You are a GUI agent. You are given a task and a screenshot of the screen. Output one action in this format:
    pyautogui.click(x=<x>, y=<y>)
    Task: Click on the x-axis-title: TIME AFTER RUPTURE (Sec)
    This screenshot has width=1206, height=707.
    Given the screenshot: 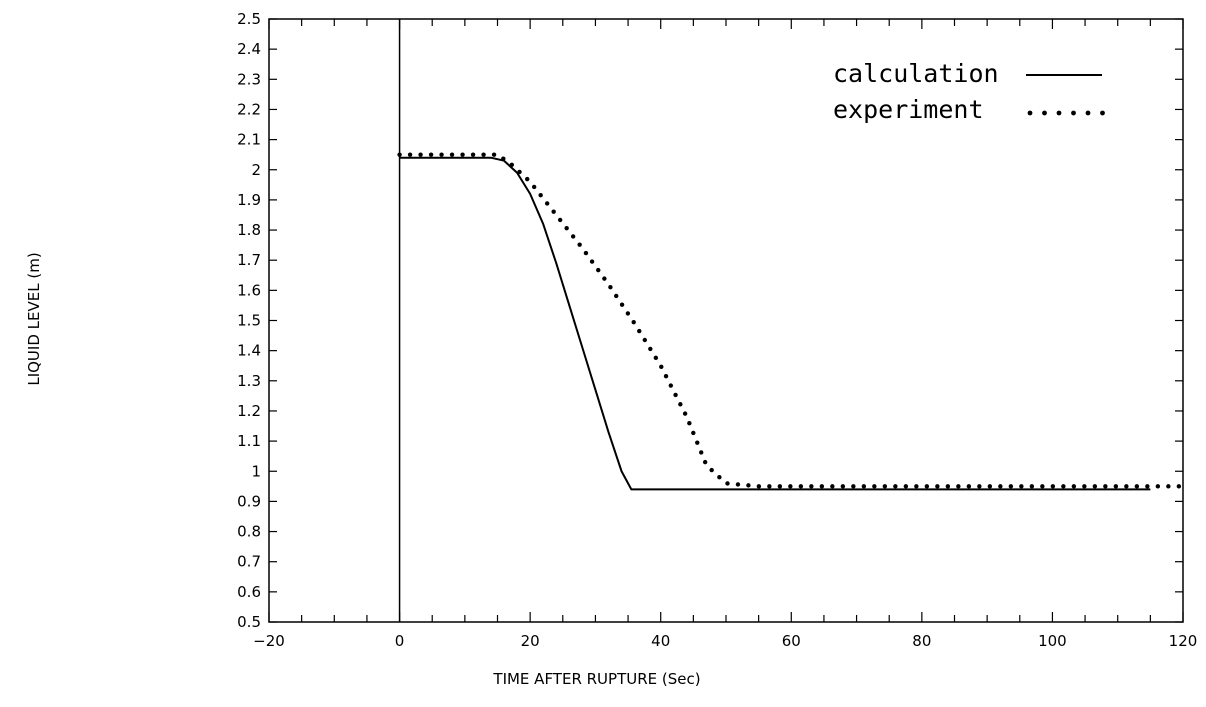 What is the action you would take?
    pyautogui.click(x=596, y=679)
    